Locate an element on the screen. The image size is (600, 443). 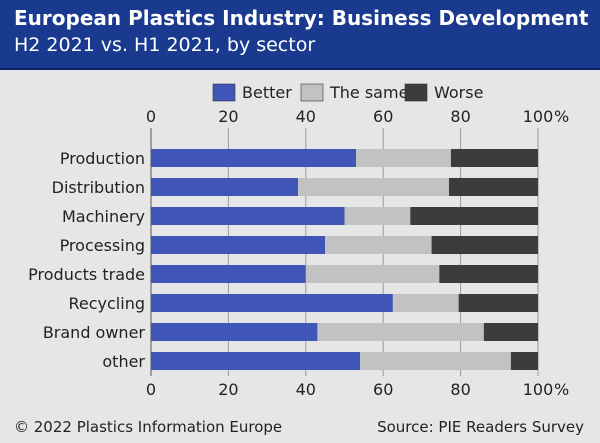
x-tick-label-top: 20 is located at coordinates (228, 116).